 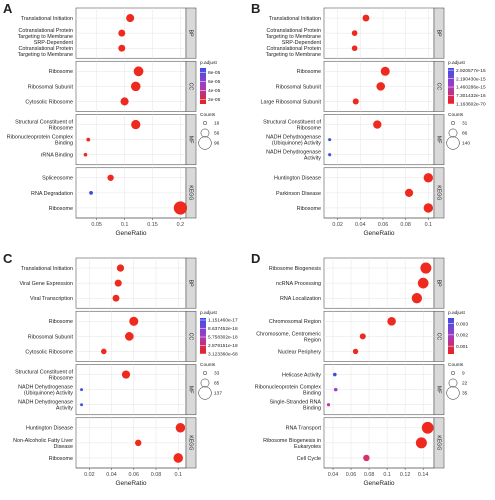 I want to click on size-label: 22, so click(x=465, y=384).